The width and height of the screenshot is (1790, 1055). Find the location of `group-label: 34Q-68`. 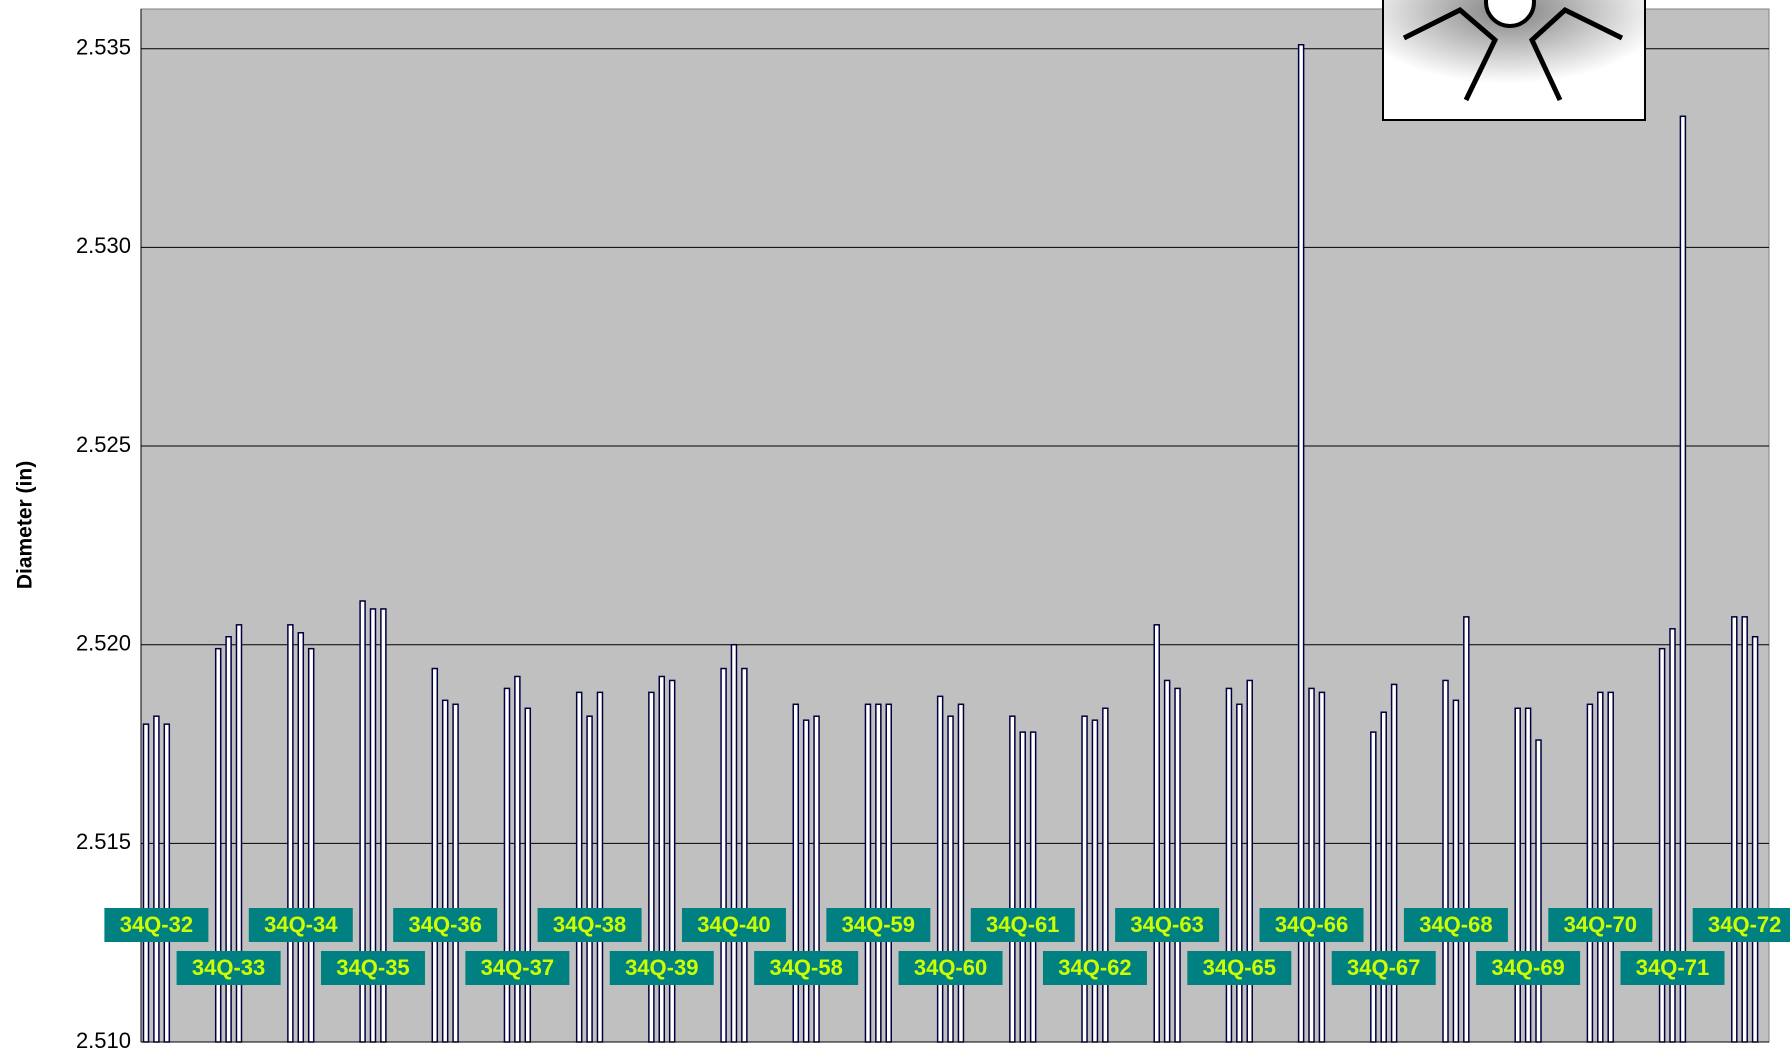

group-label: 34Q-68 is located at coordinates (1455, 924).